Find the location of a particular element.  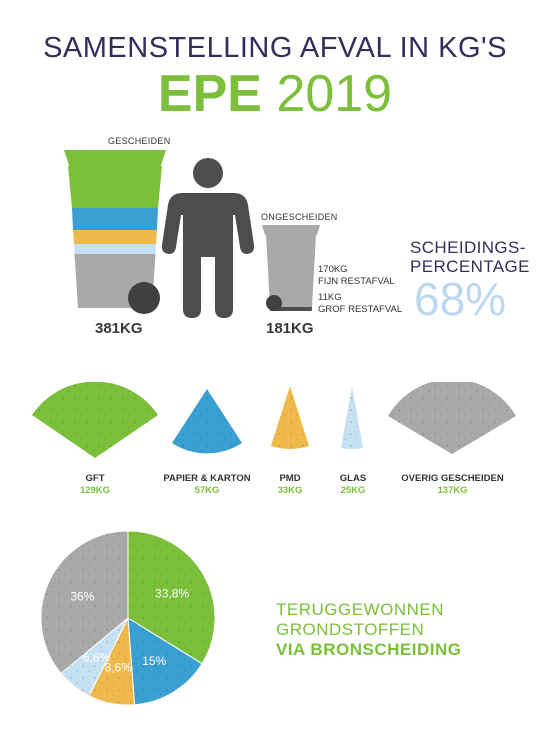

category-label: OVERIG GESCHEIDEN is located at coordinates (452, 478).